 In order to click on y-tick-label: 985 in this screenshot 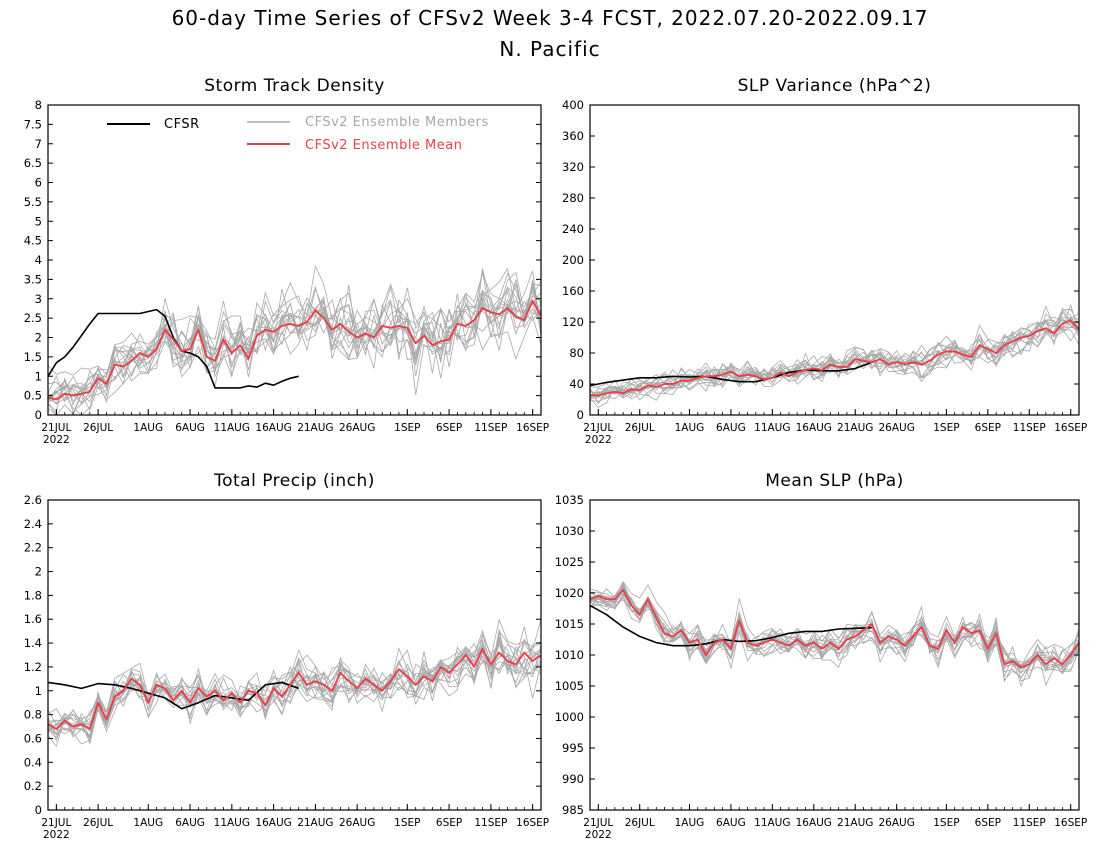, I will do `click(573, 810)`.